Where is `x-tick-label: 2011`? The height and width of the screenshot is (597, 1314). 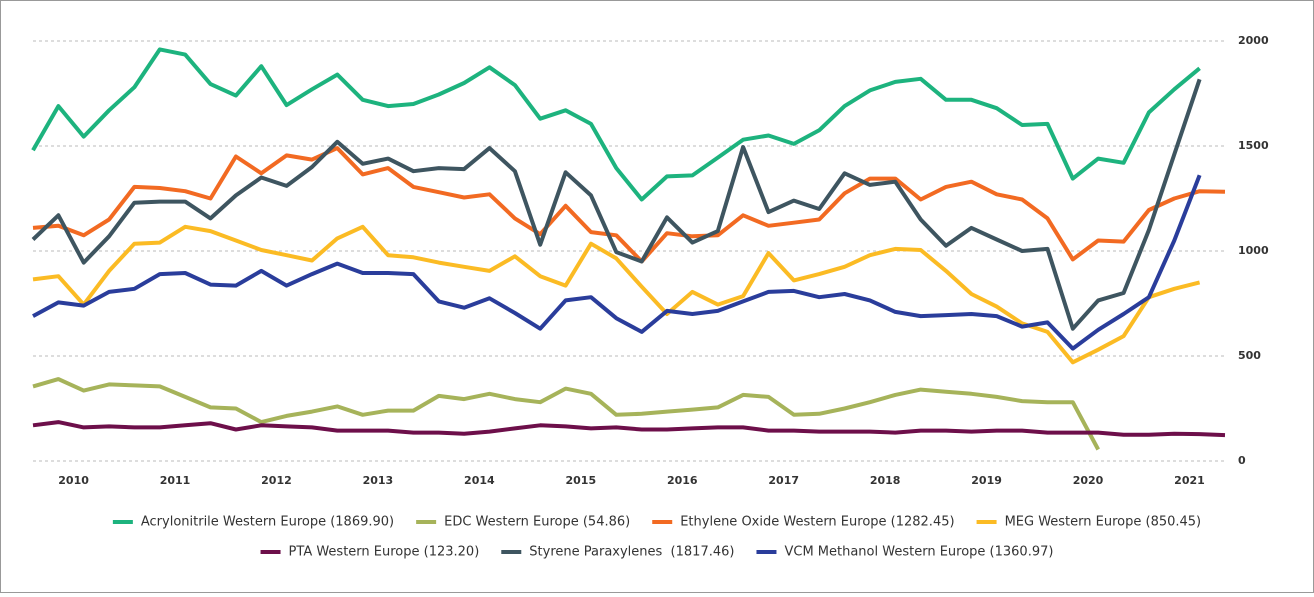 x-tick-label: 2011 is located at coordinates (175, 480).